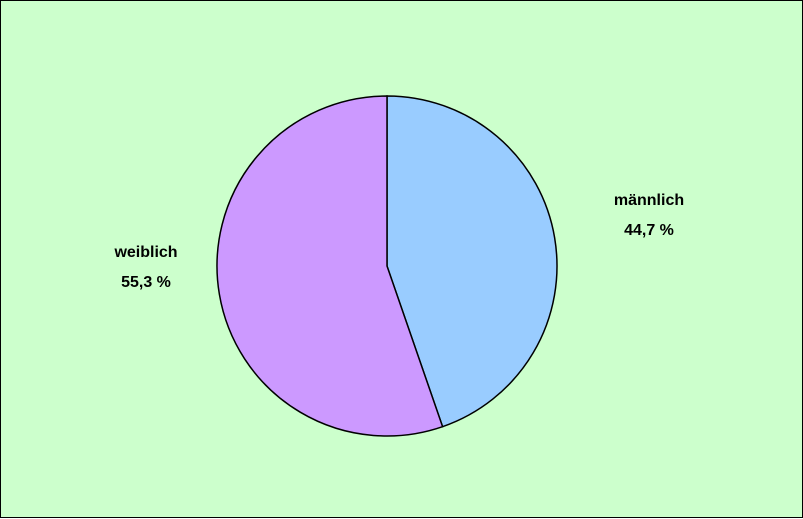  I want to click on slice-name-label: männlich, so click(649, 200).